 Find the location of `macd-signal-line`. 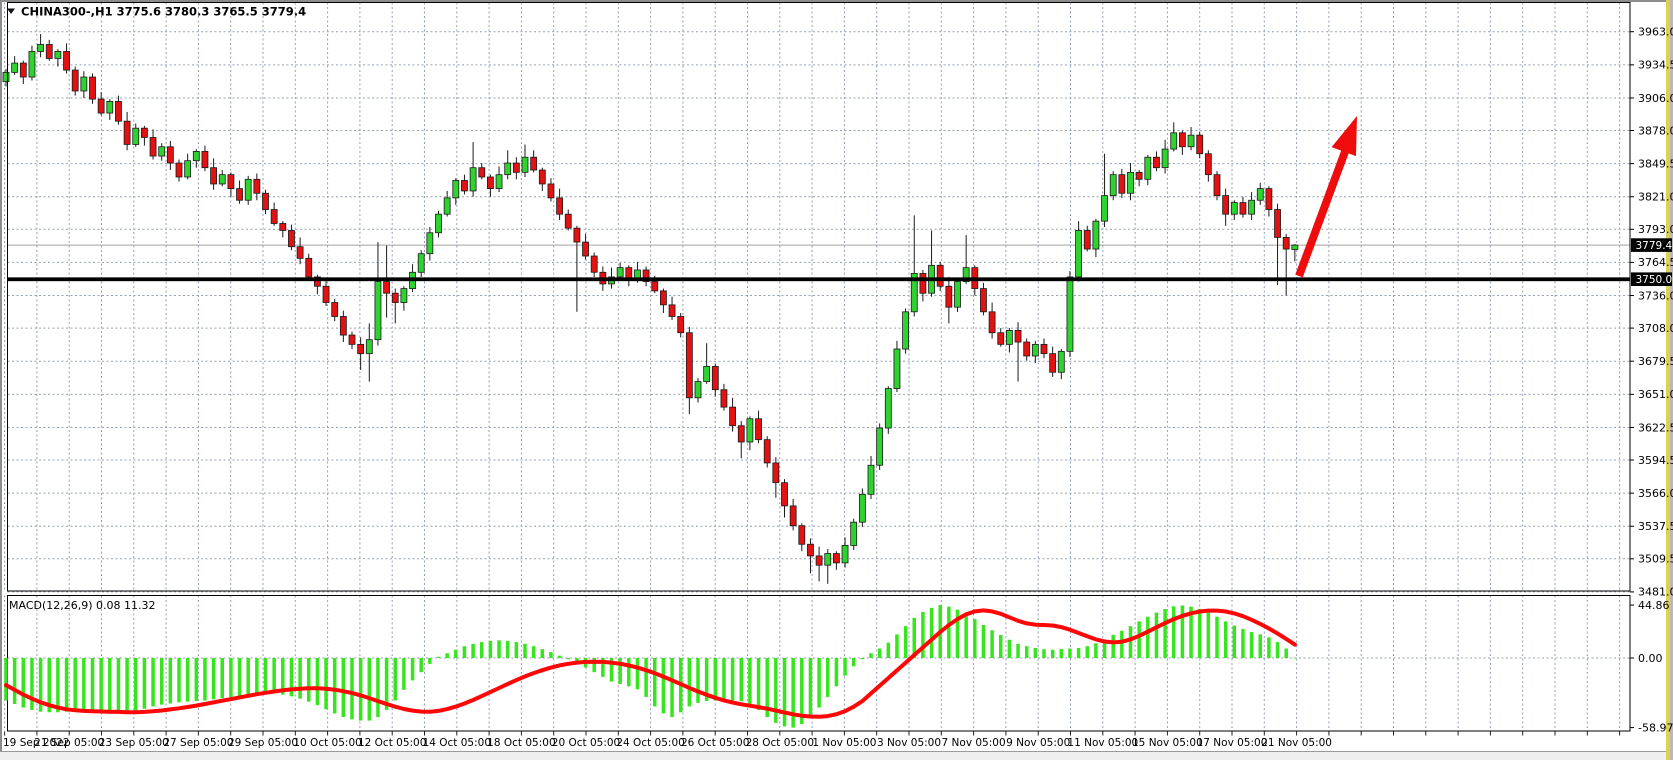

macd-signal-line is located at coordinates (650, 663).